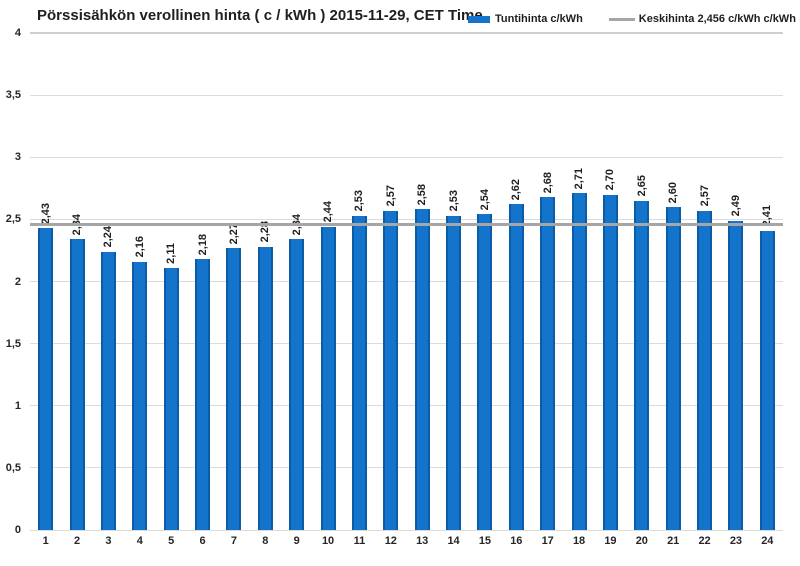  I want to click on legend-item-keskihinta: Keskihinta 2,456 c/kWh c/kWh, so click(702, 19).